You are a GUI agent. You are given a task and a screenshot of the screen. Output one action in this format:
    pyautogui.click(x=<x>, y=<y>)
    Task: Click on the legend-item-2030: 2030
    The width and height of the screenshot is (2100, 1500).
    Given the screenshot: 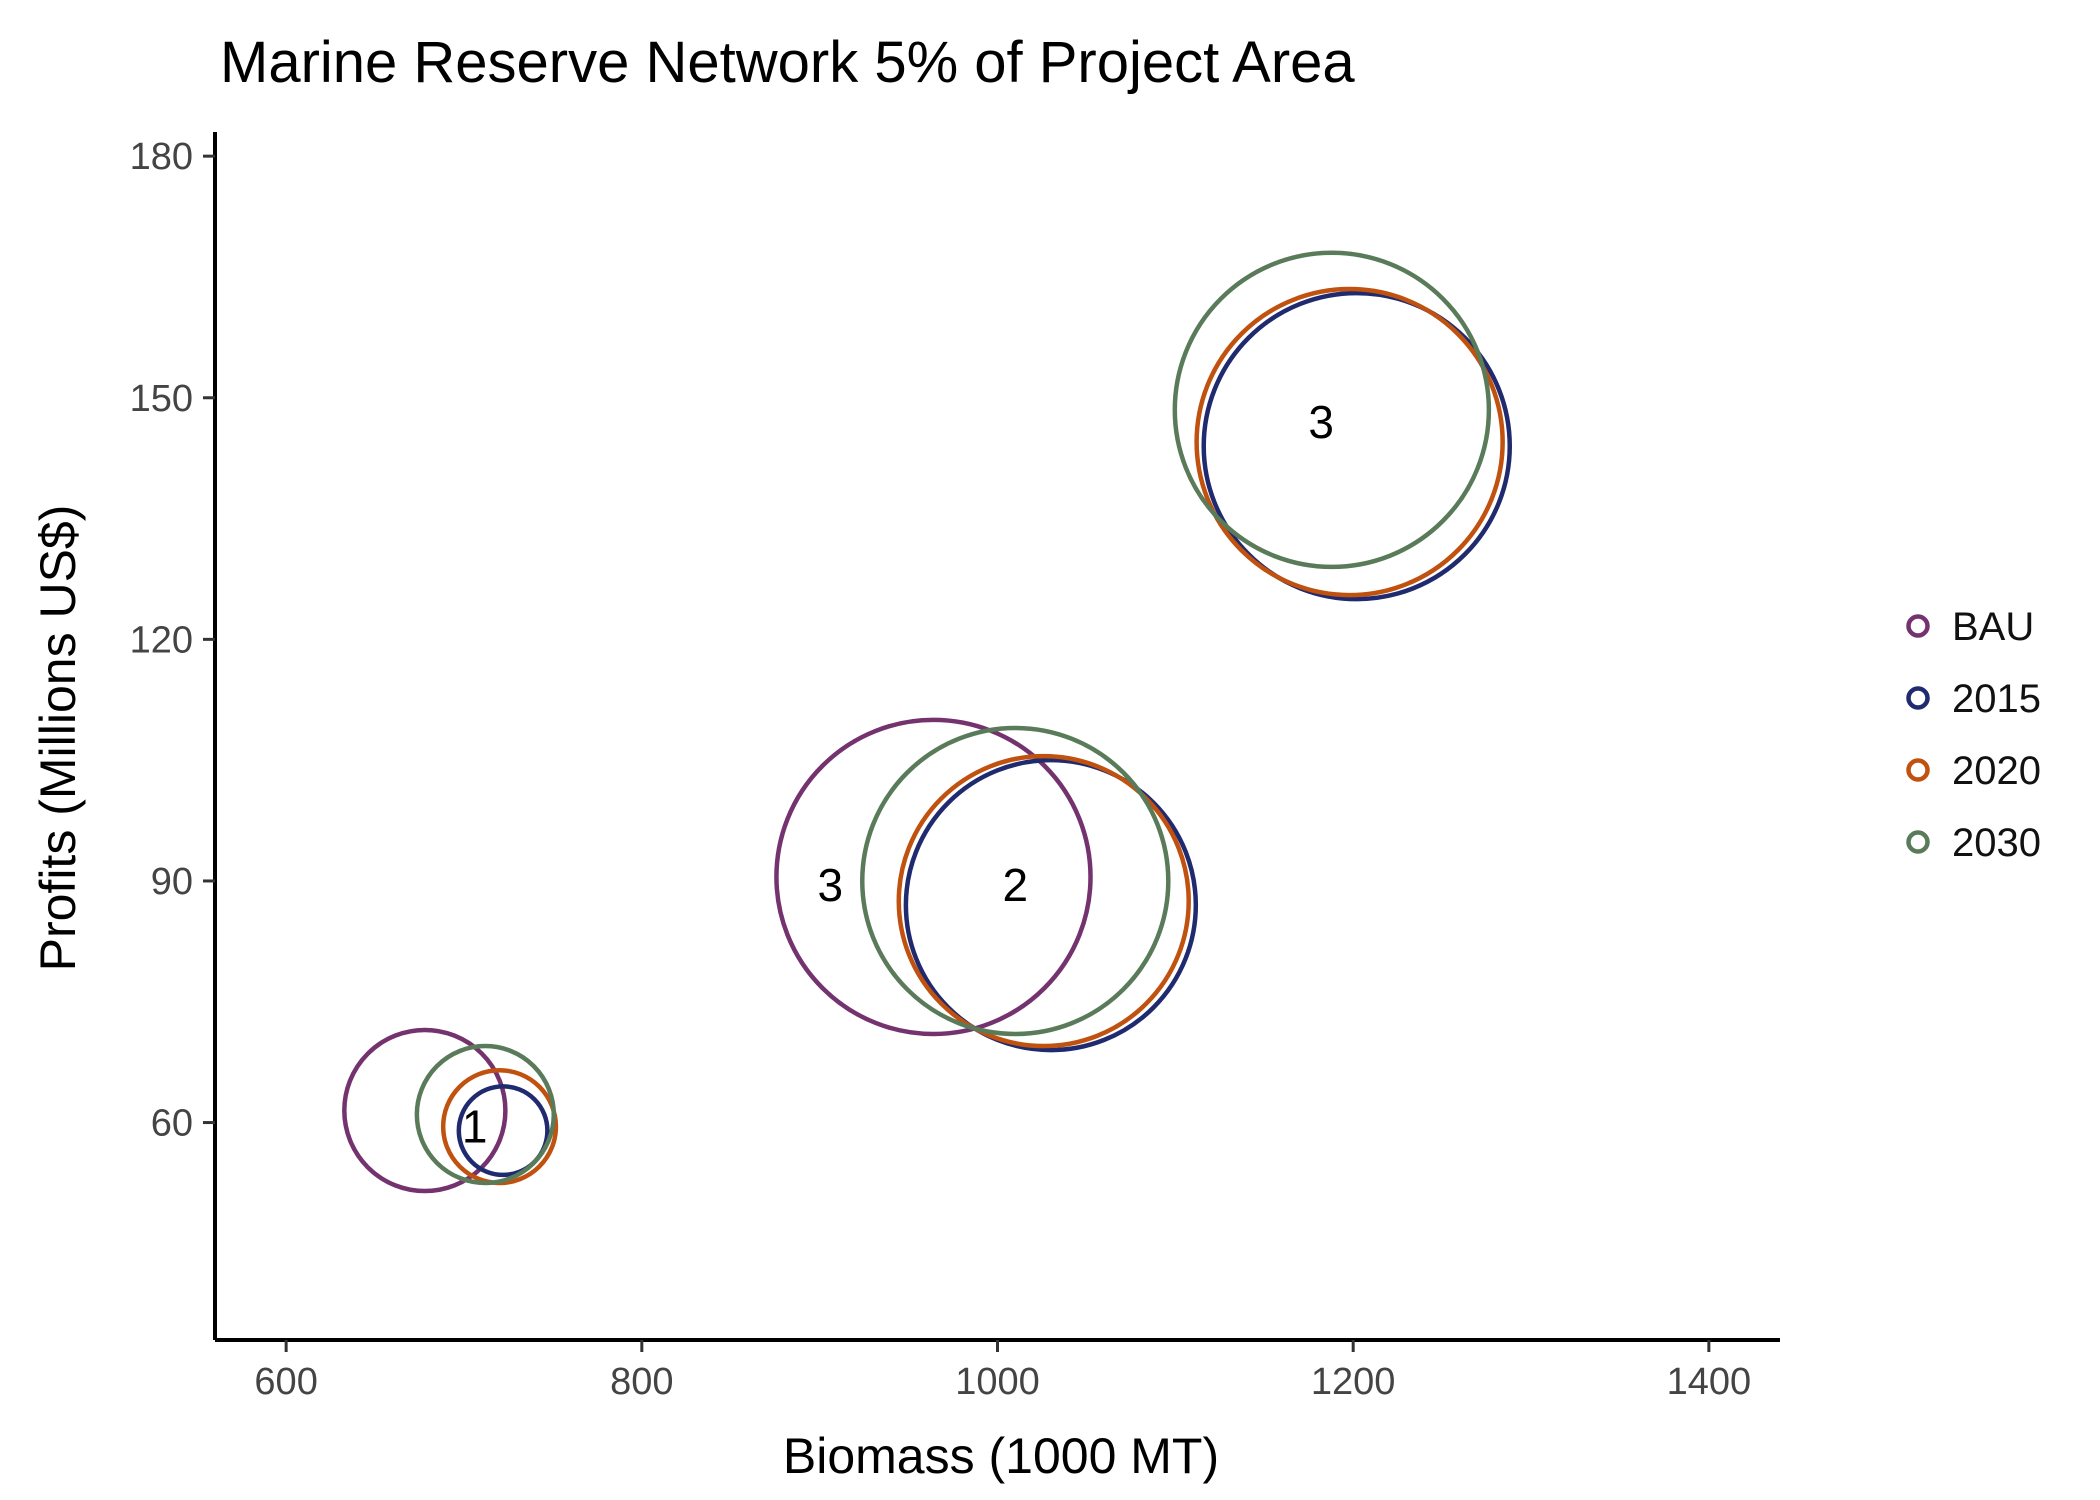 What is the action you would take?
    pyautogui.click(x=1973, y=843)
    